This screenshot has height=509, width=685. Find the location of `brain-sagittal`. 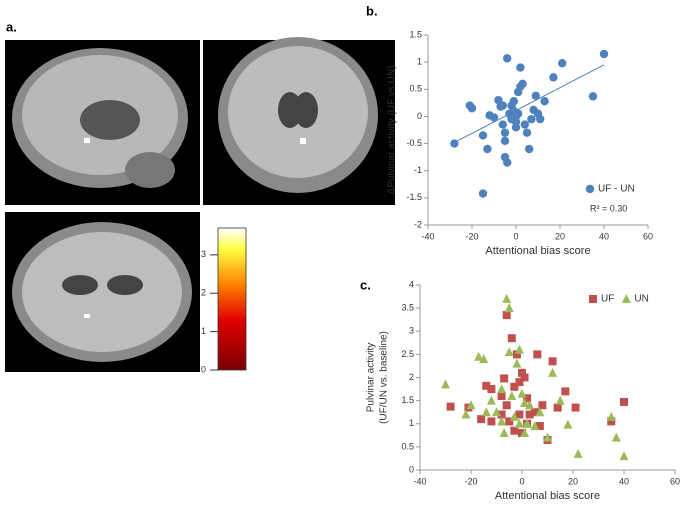

brain-sagittal is located at coordinates (102, 122).